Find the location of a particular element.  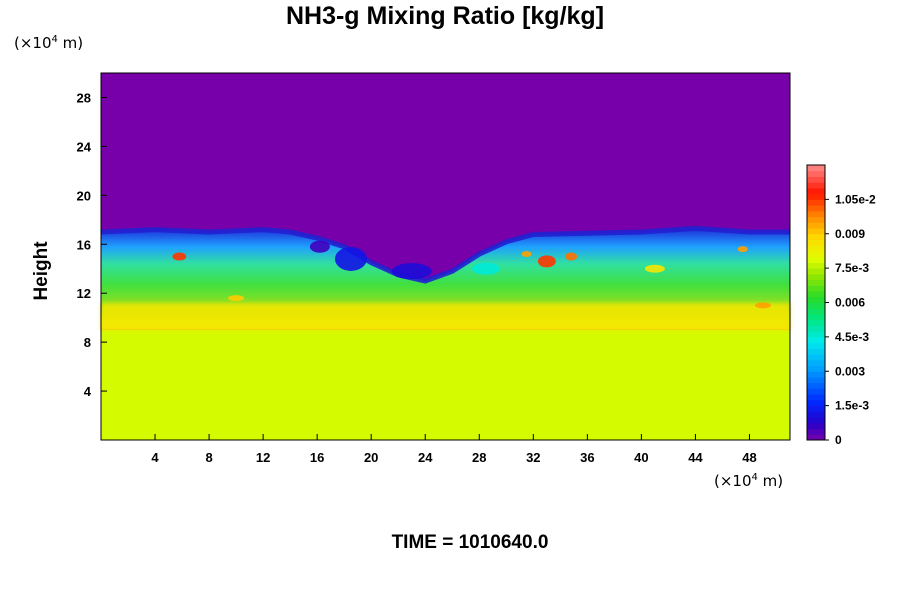

y-tick-label: 12 is located at coordinates (84, 293).